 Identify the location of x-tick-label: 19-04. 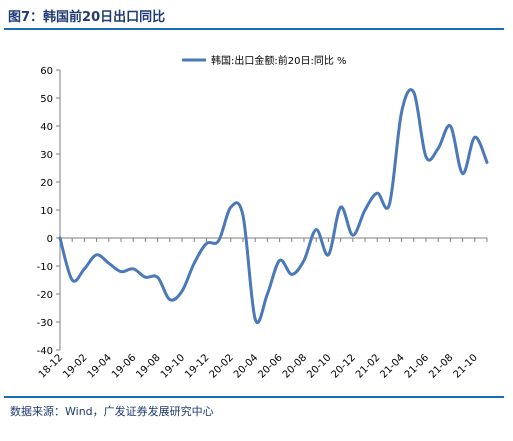
(100, 366).